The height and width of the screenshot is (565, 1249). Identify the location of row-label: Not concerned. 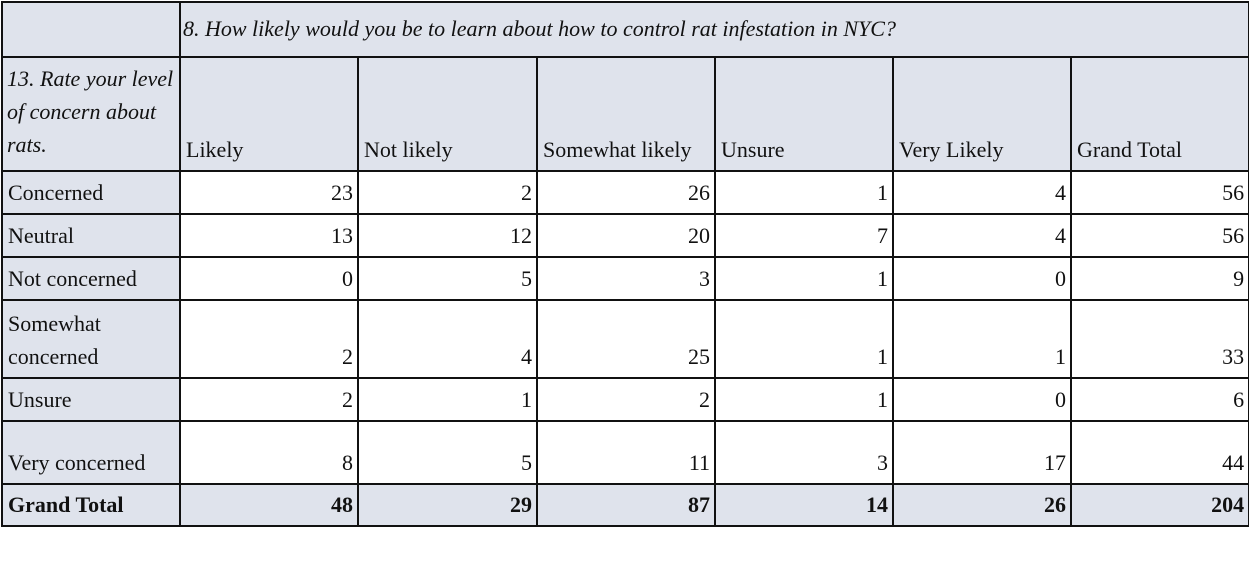
(91, 278).